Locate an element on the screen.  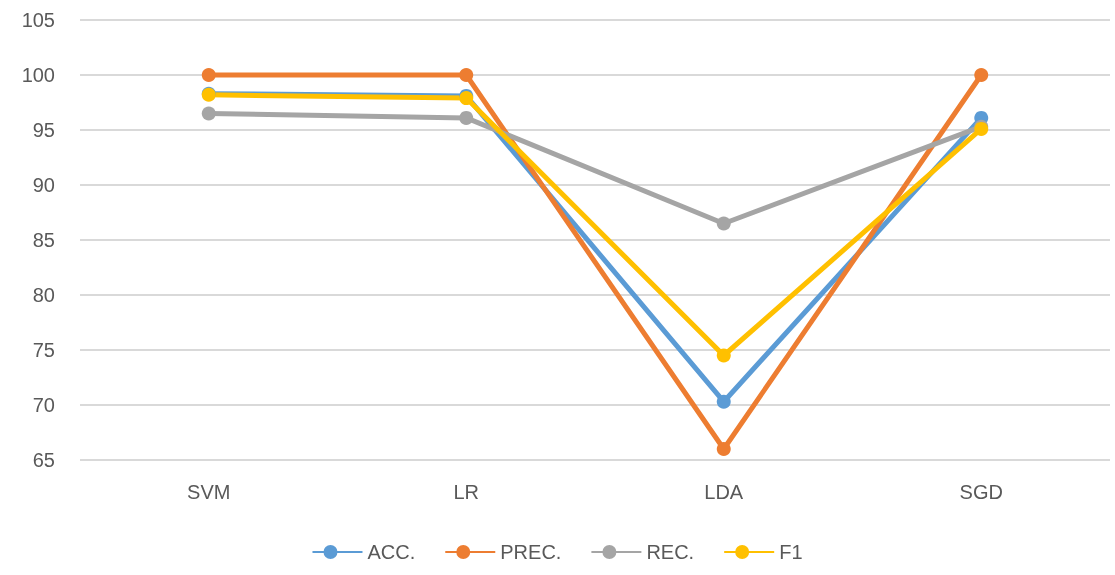
x-tick-label: SVM is located at coordinates (209, 492).